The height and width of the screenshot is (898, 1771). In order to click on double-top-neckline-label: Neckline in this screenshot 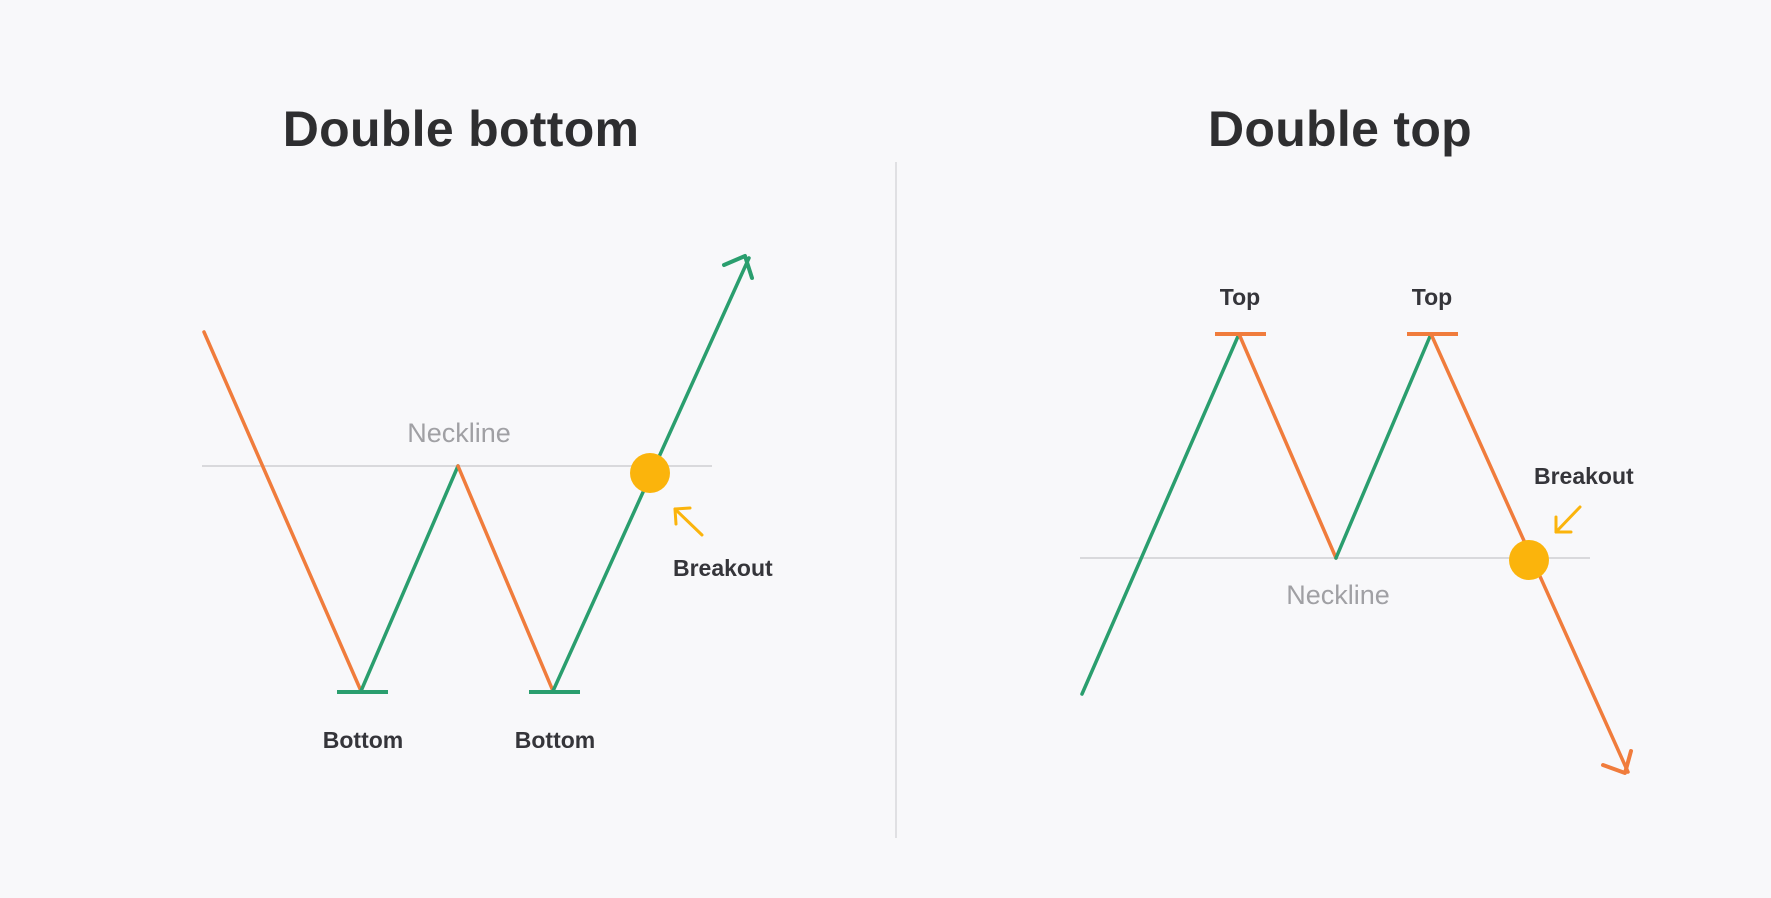, I will do `click(1338, 595)`.